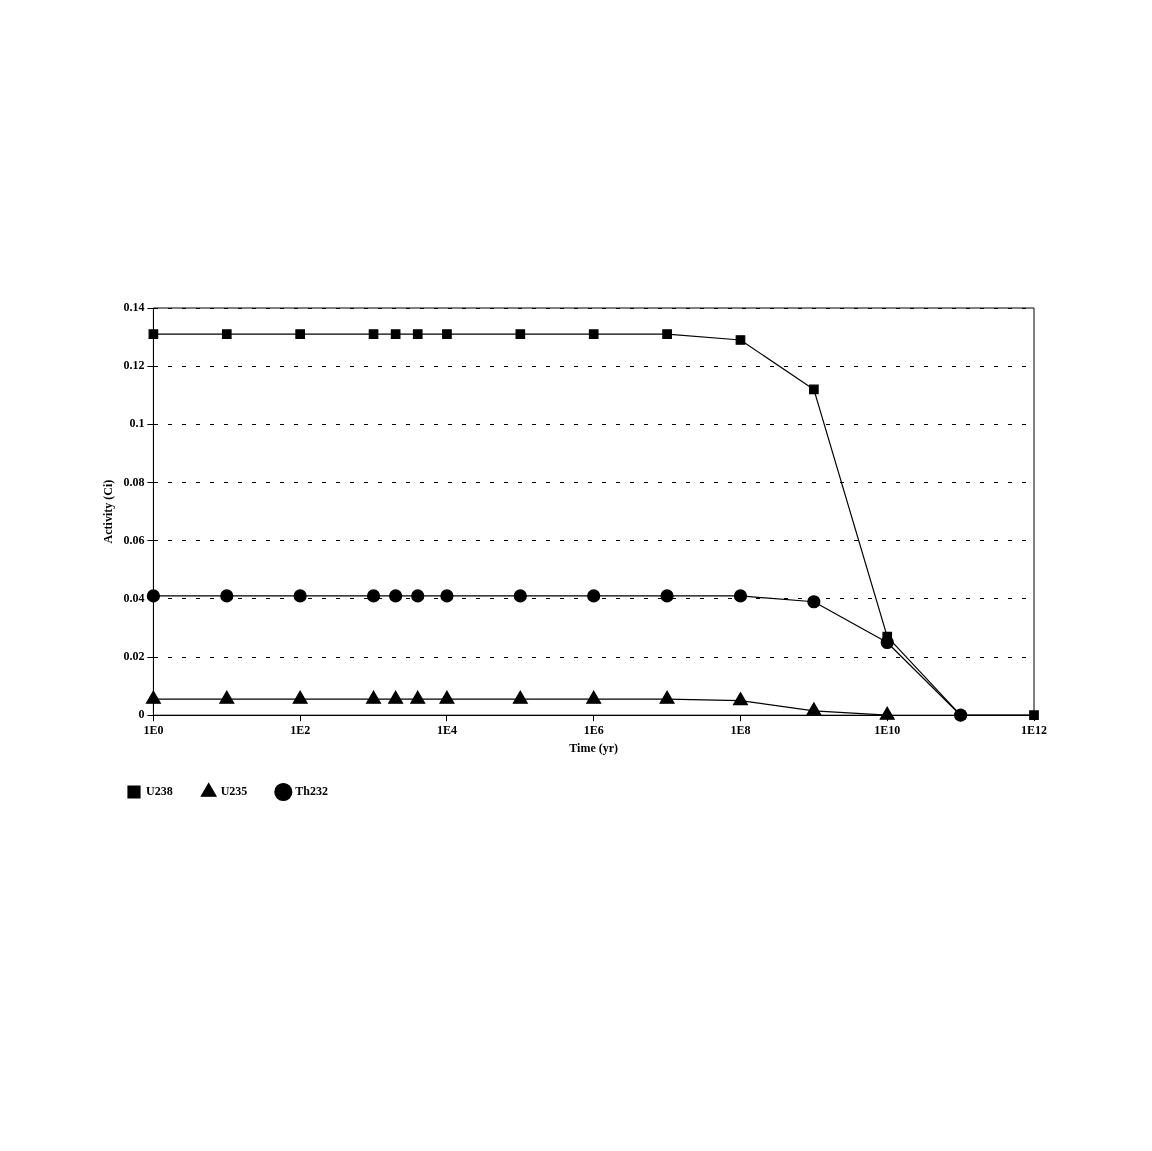  I want to click on legend-label: U238, so click(159, 791).